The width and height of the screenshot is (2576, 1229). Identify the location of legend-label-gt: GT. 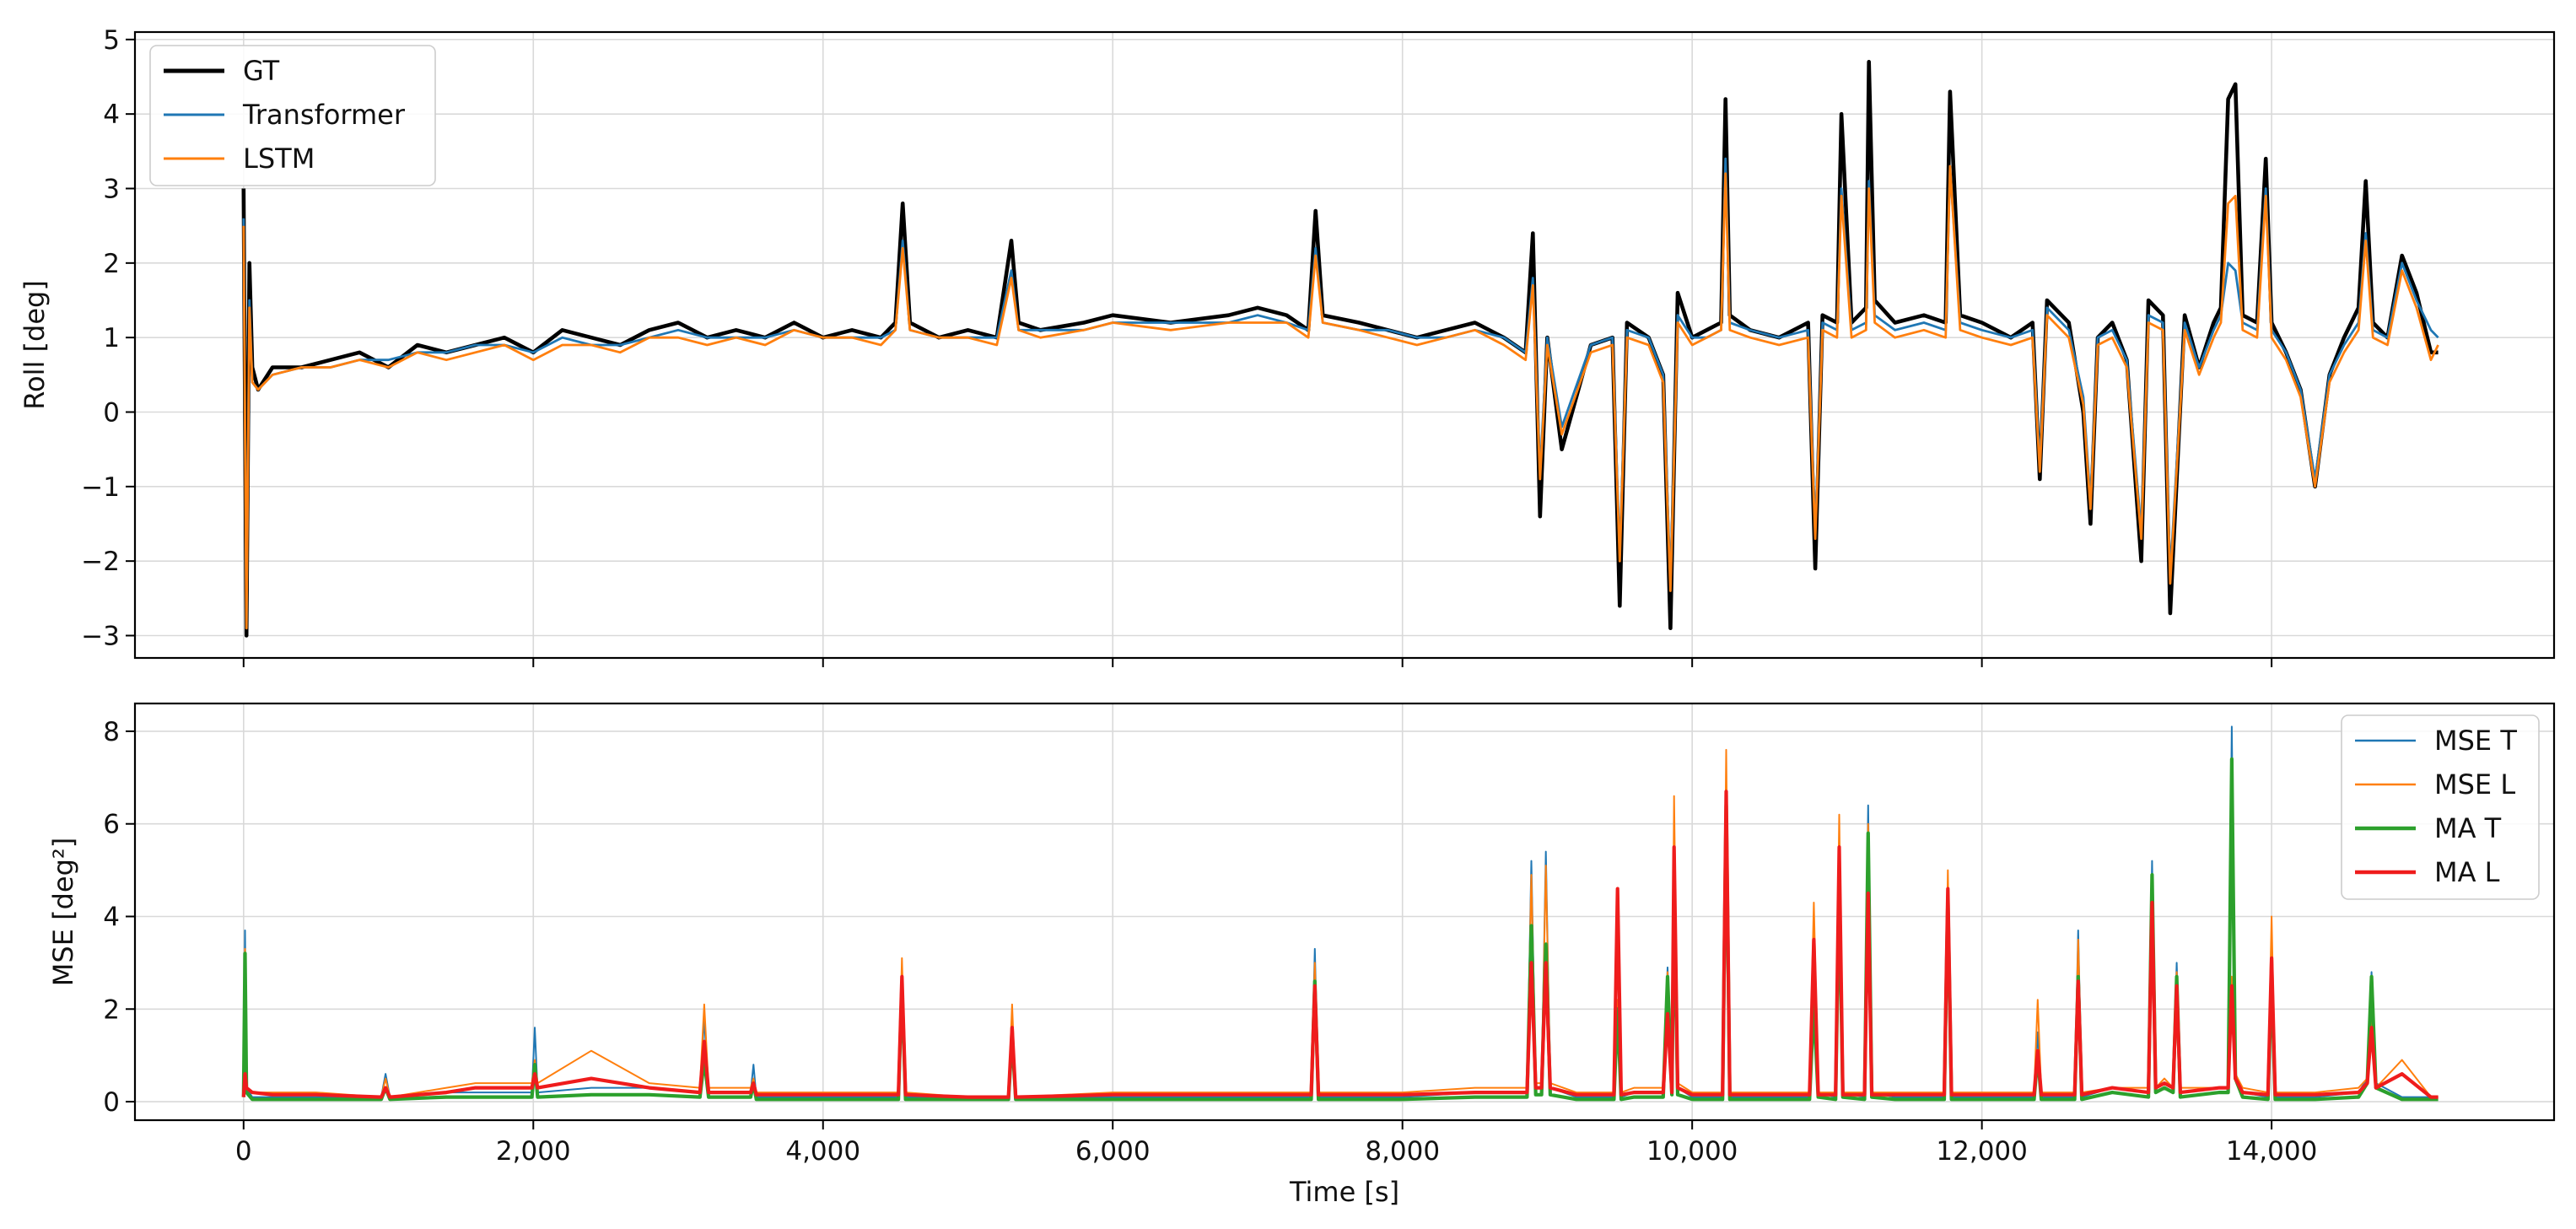
(261, 71).